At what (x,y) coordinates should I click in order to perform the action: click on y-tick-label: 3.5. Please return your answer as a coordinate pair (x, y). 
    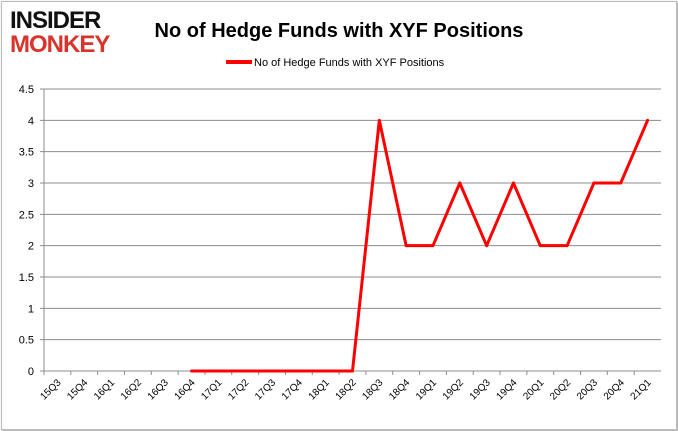
    Looking at the image, I should click on (26, 153).